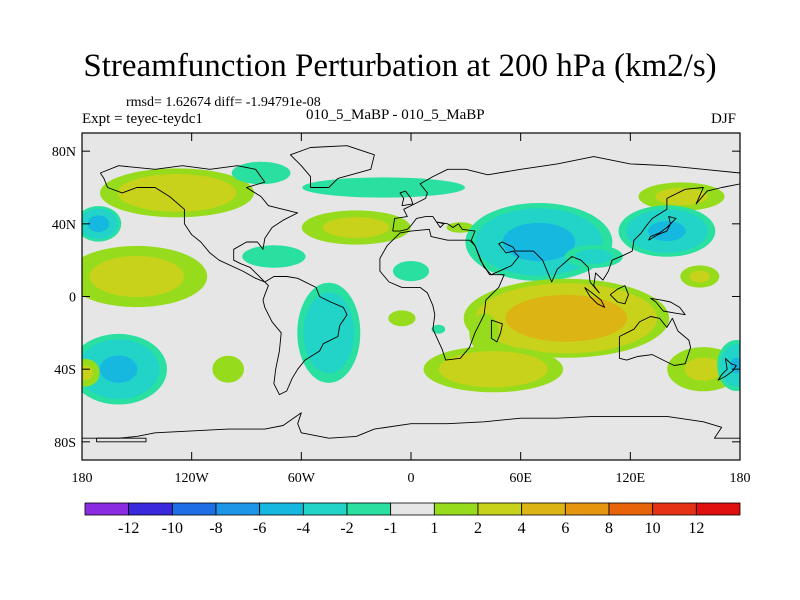 The height and width of the screenshot is (600, 800). Describe the element at coordinates (619, 295) in the screenshot. I see `coastline-borneo` at that location.